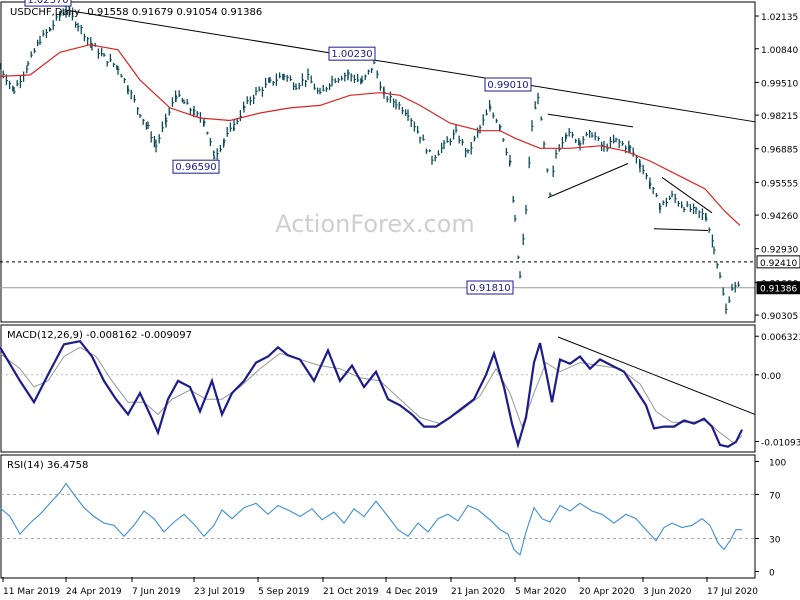 Image resolution: width=800 pixels, height=600 pixels. I want to click on price-annotation: 0.99010, so click(508, 84).